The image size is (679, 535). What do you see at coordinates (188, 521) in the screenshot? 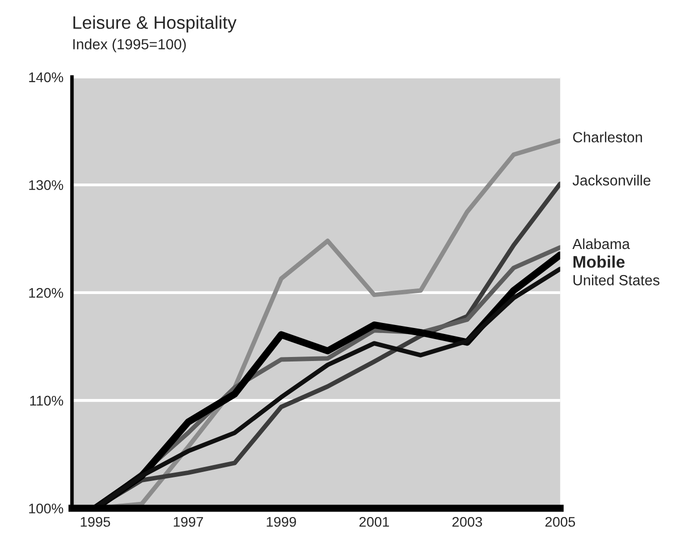
I see `x-tick-label: 1997` at bounding box center [188, 521].